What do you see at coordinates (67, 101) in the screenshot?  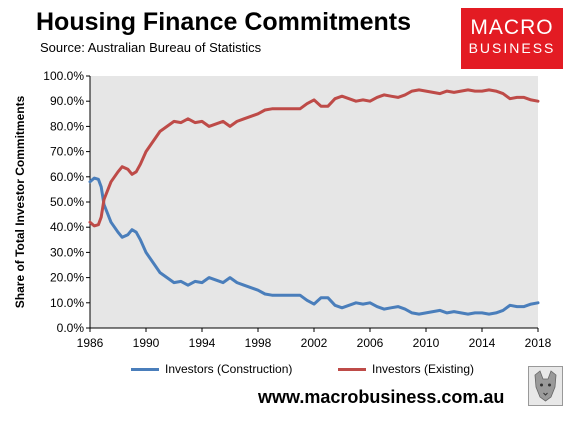 I see `y-tick-label: 90.0%` at bounding box center [67, 101].